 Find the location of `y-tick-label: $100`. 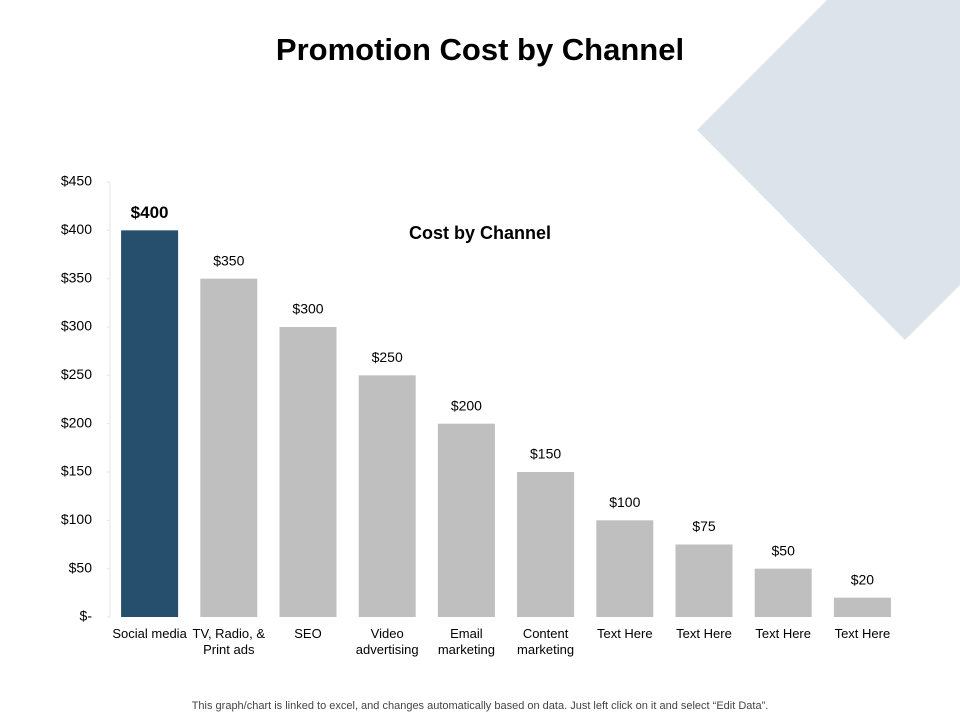

y-tick-label: $100 is located at coordinates (76, 519).